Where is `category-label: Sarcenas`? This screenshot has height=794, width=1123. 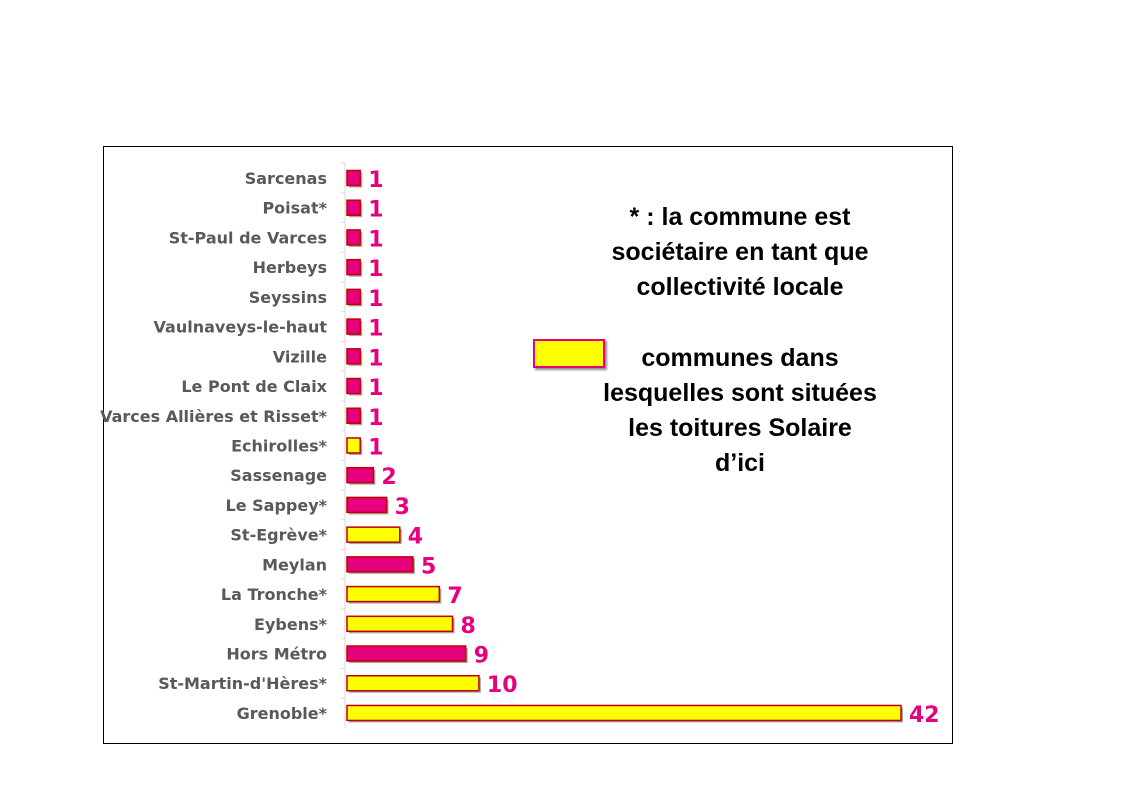 category-label: Sarcenas is located at coordinates (286, 178).